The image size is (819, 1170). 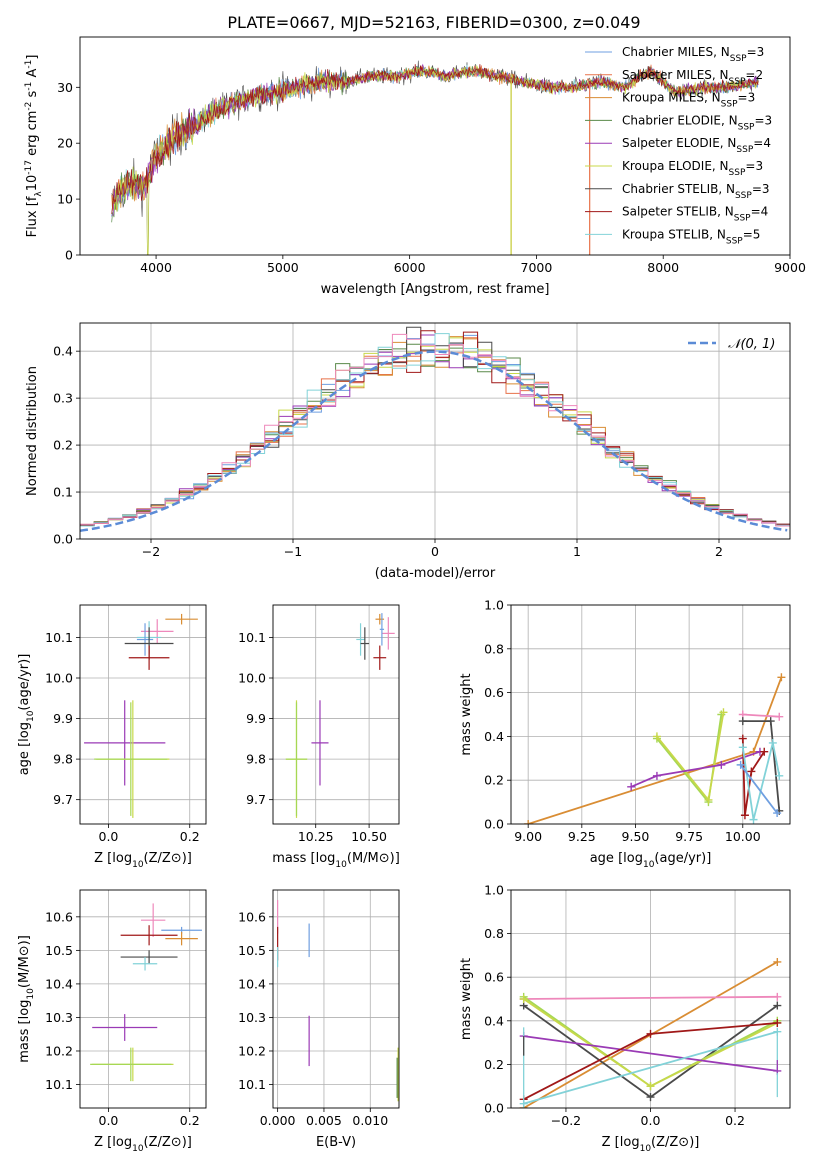 What do you see at coordinates (663, 267) in the screenshot?
I see `x-tick-label: 8000` at bounding box center [663, 267].